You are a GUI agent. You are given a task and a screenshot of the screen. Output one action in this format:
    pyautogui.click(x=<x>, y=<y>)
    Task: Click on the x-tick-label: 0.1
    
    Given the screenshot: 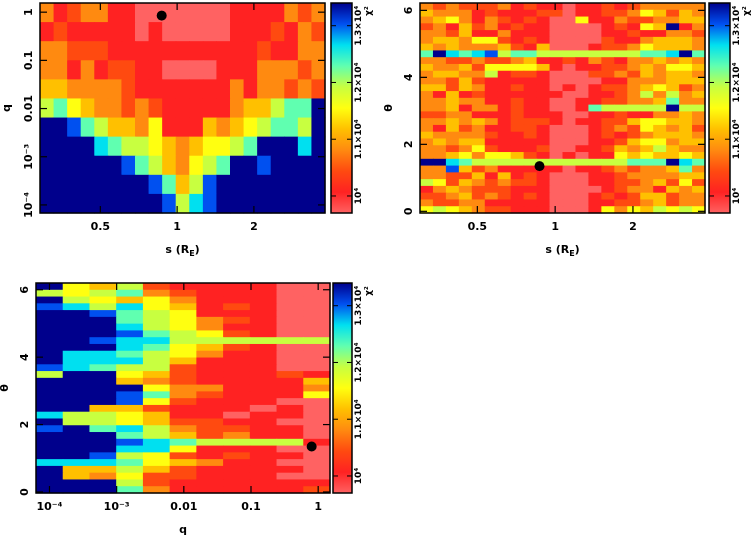 What is the action you would take?
    pyautogui.click(x=251, y=506)
    